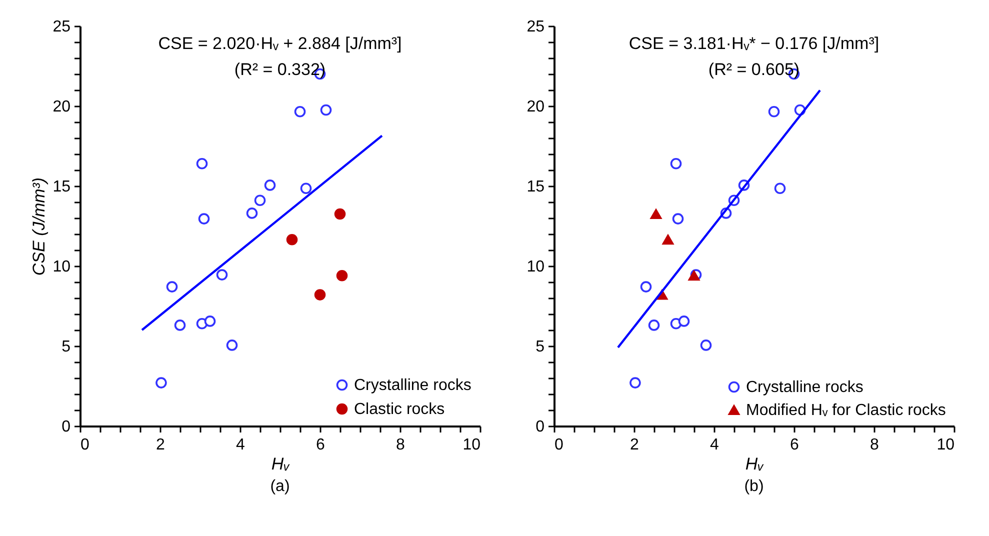 The width and height of the screenshot is (989, 536). I want to click on annotation: (R² = 0.605), so click(754, 69).